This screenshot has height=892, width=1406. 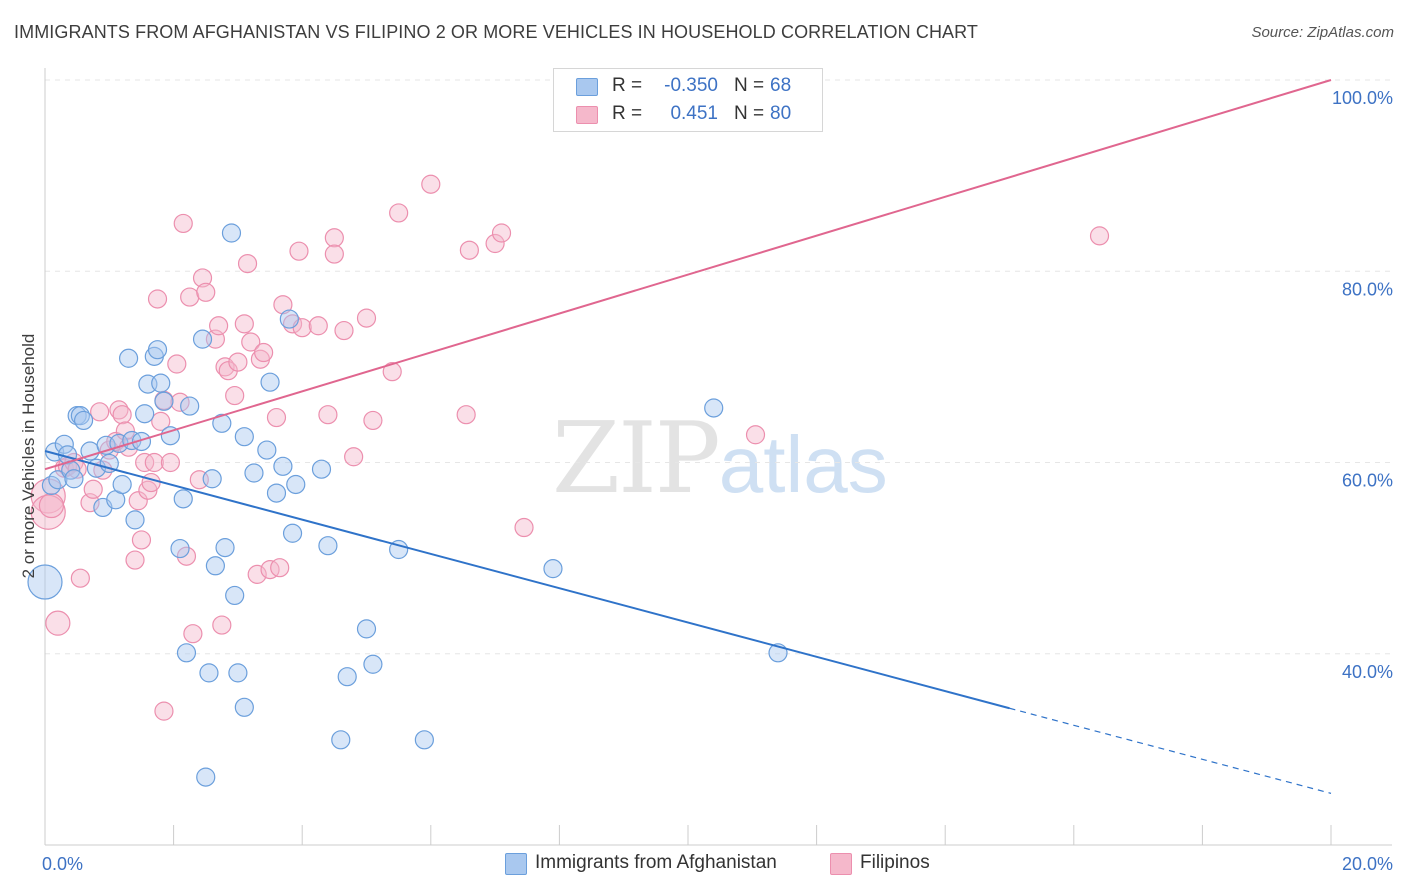 What do you see at coordinates (1367, 672) in the screenshot?
I see `y-tick-label: 40.0%` at bounding box center [1367, 672].